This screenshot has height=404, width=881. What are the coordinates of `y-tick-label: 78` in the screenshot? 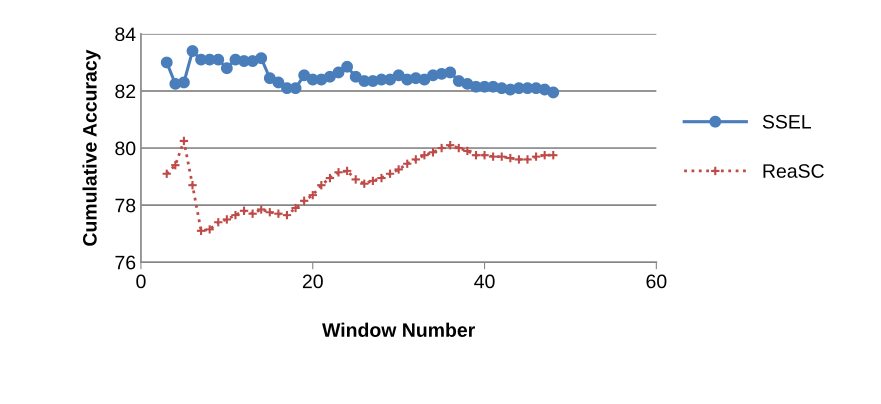 It's located at (125, 205).